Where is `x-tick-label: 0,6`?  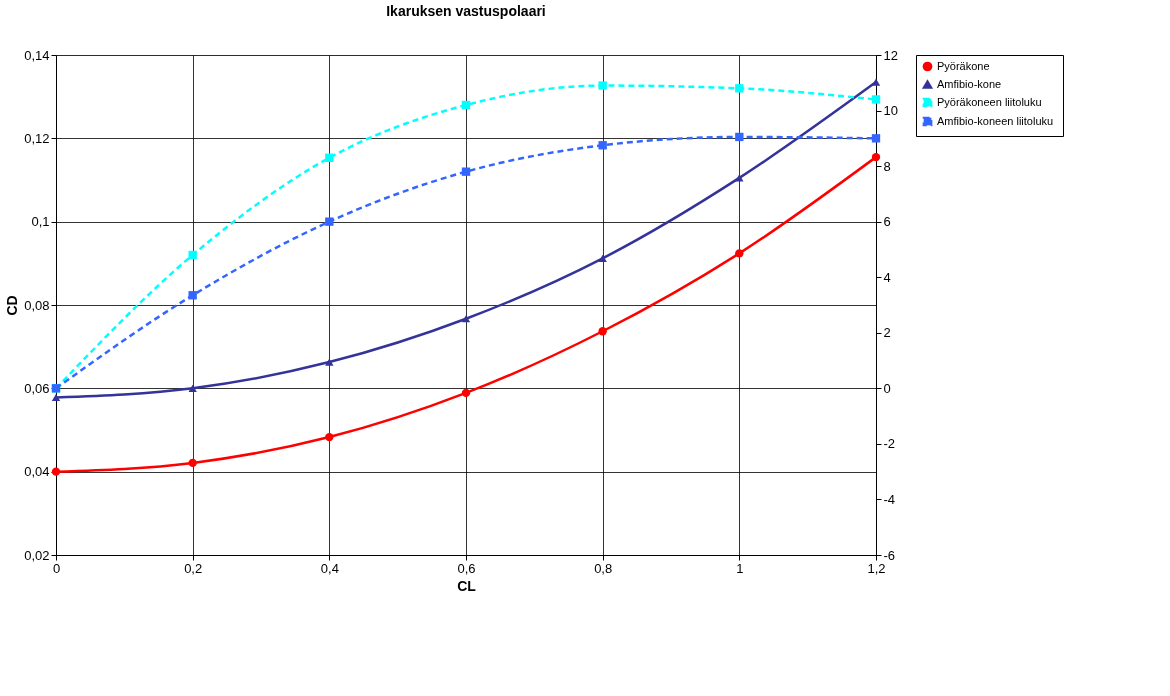 x-tick-label: 0,6 is located at coordinates (466, 568).